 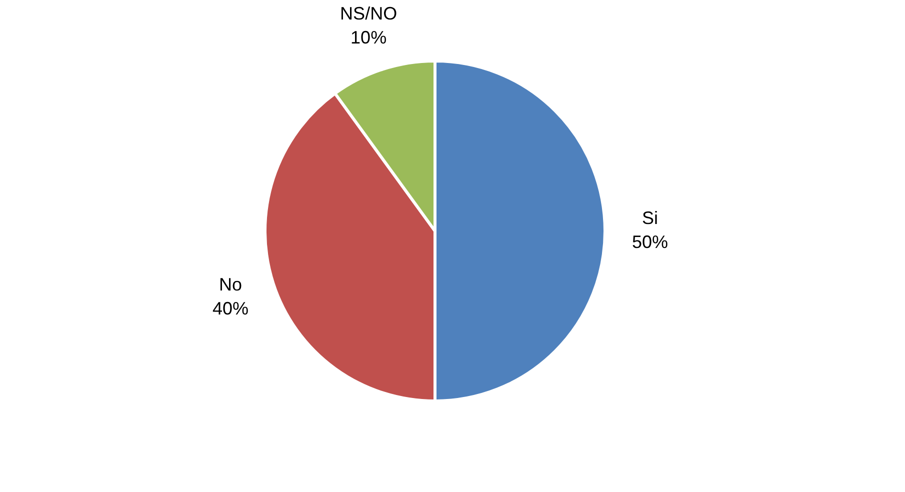 What do you see at coordinates (650, 218) in the screenshot?
I see `slice-label: Si` at bounding box center [650, 218].